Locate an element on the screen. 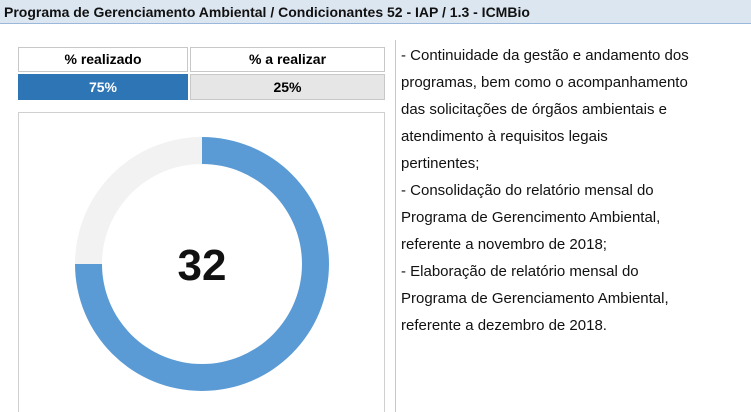 The width and height of the screenshot is (751, 412). note-line: referente a novembro de 2018; is located at coordinates (504, 244).